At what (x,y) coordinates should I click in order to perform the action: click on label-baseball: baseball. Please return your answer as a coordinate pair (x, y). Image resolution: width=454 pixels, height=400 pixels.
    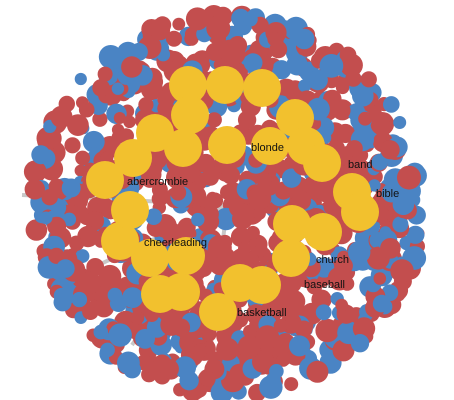
    Looking at the image, I should click on (324, 285).